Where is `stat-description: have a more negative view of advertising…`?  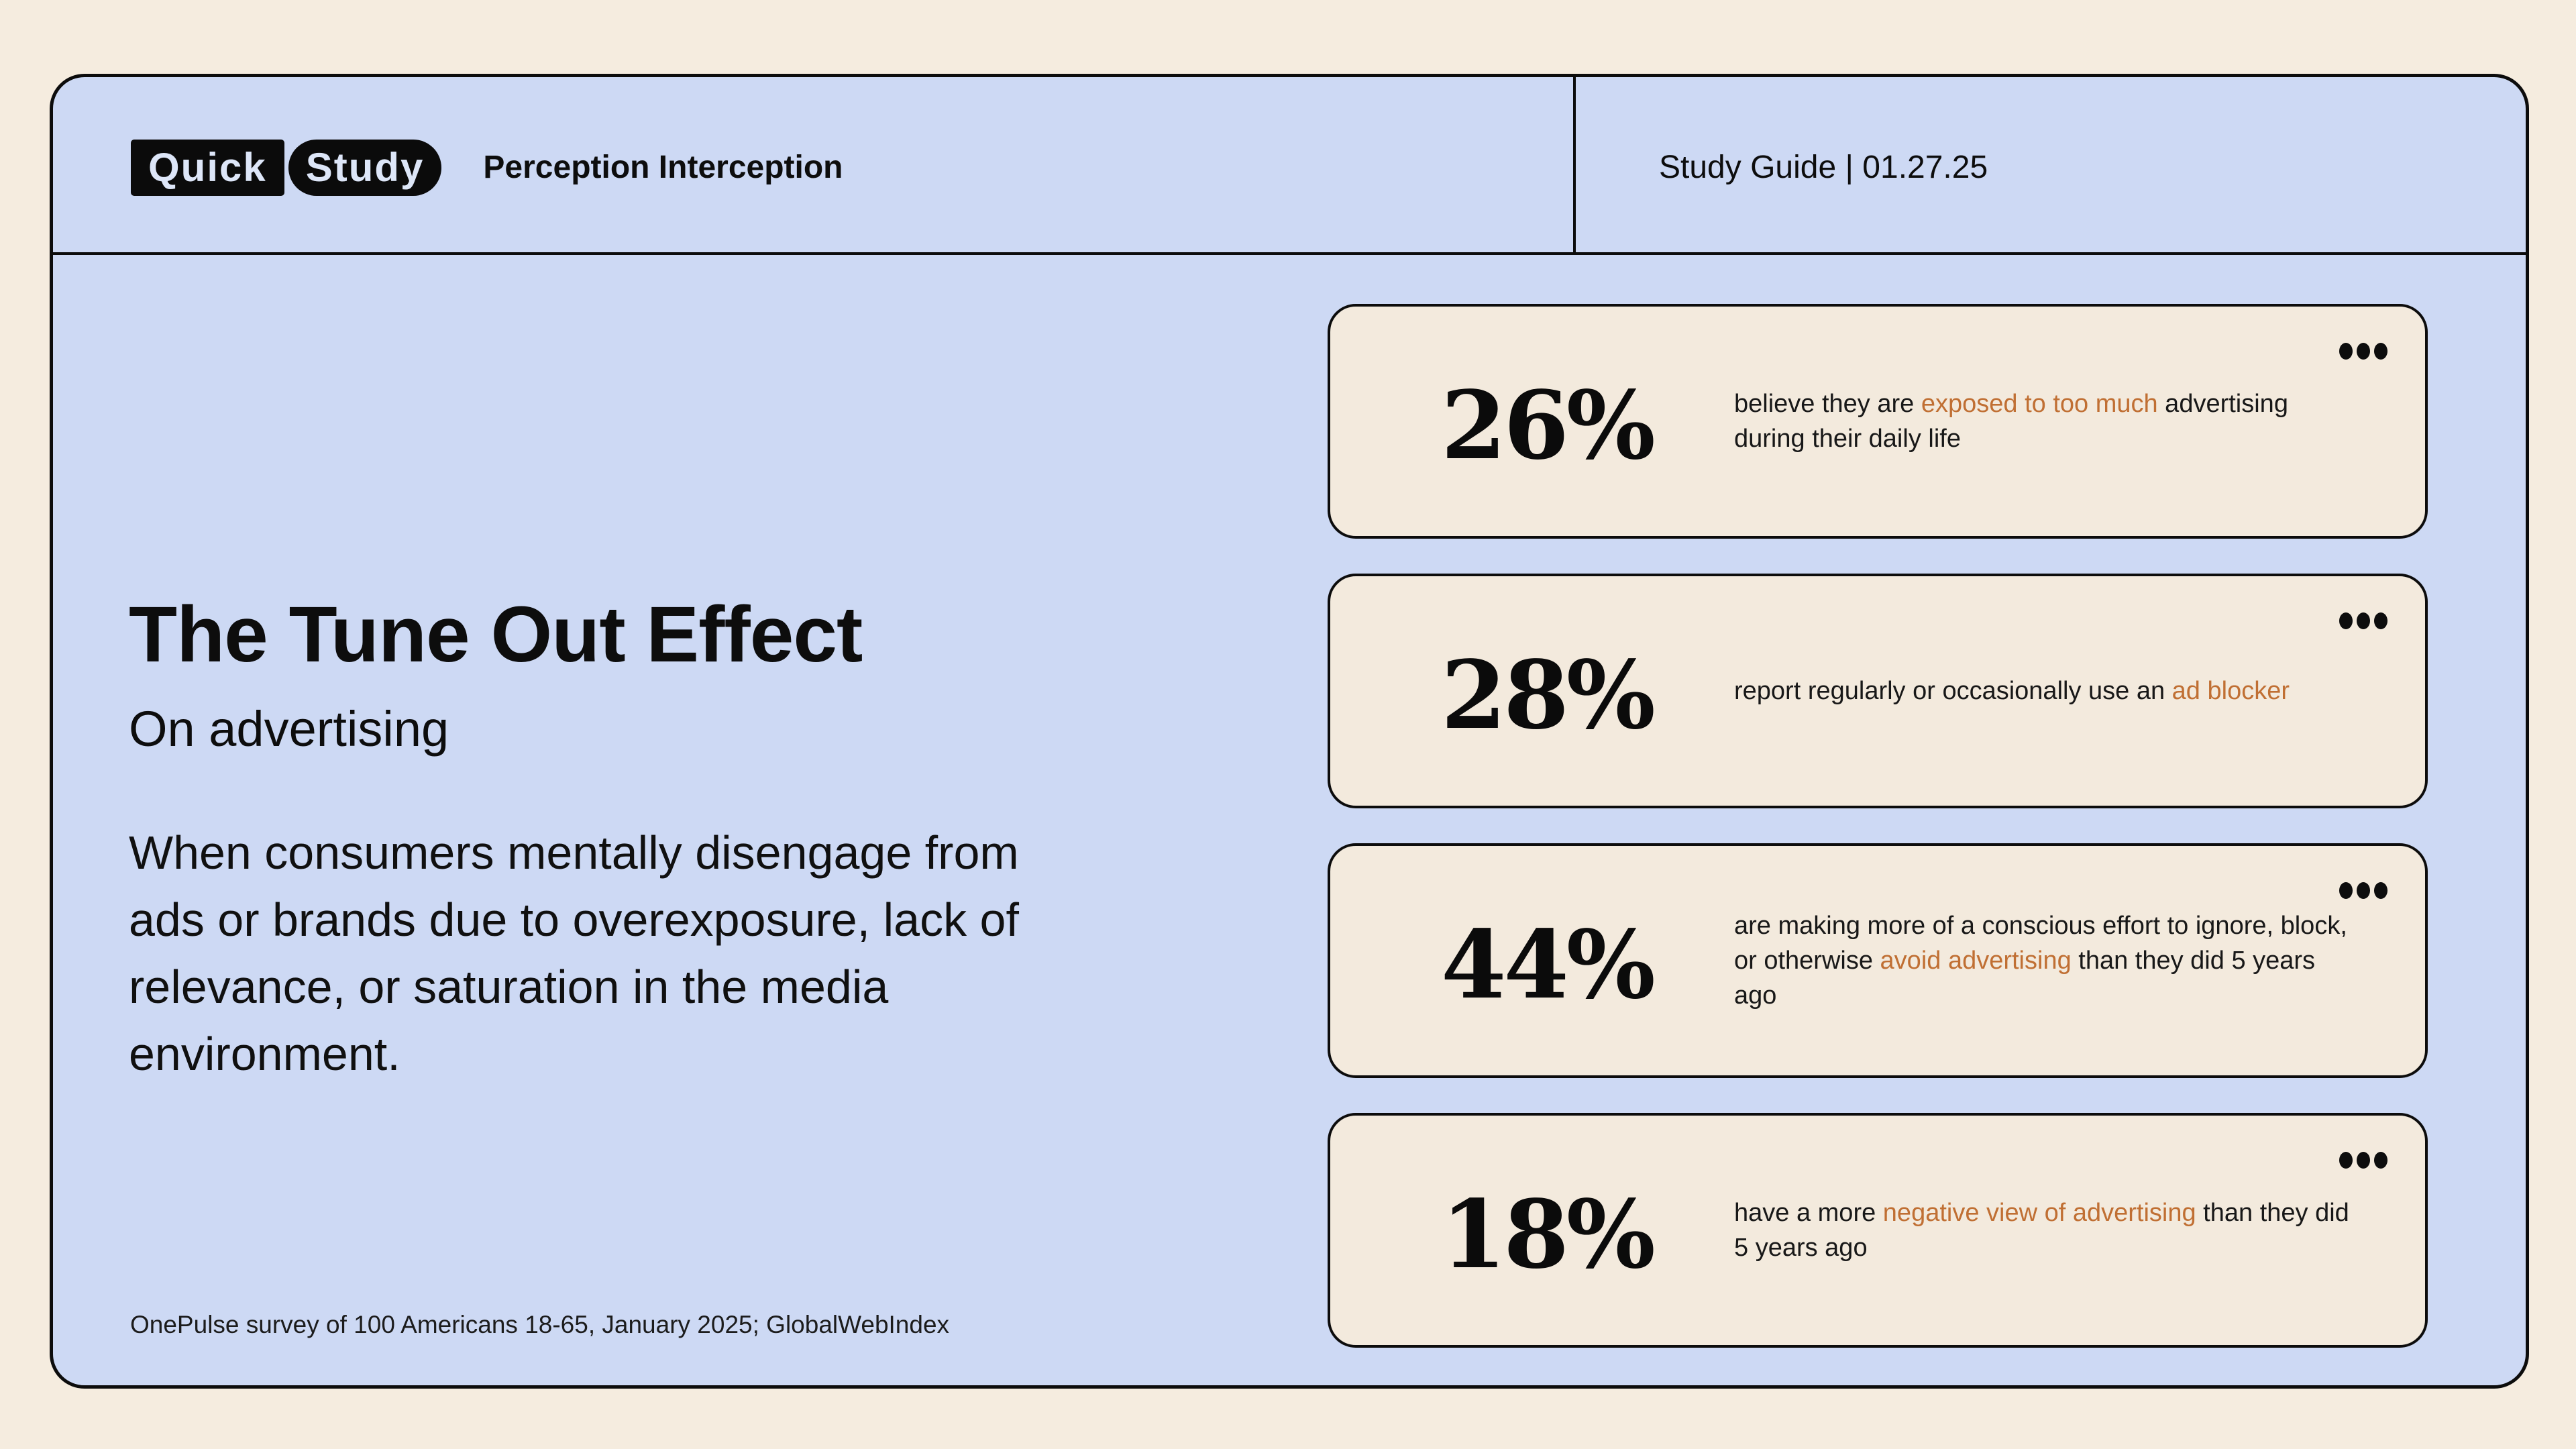
stat-description: have a more negative view of advertising… is located at coordinates (2042, 1230).